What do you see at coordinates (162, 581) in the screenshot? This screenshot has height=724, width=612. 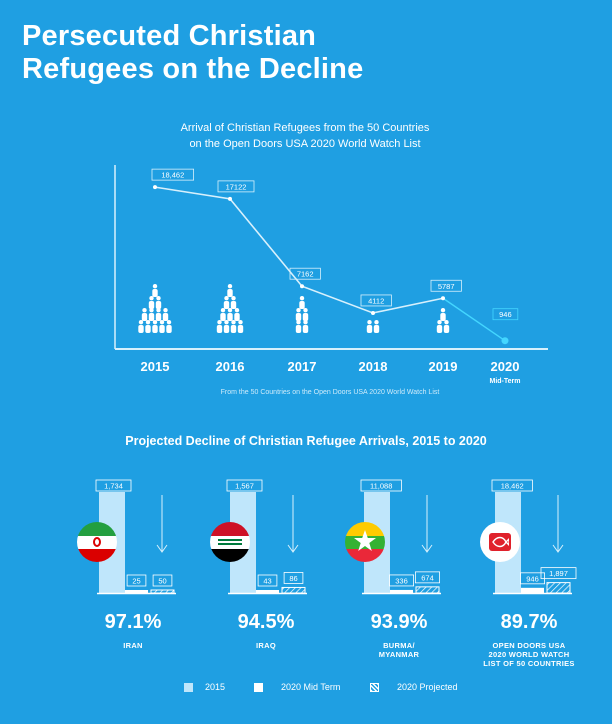 I see `bar-value-label: 50` at bounding box center [162, 581].